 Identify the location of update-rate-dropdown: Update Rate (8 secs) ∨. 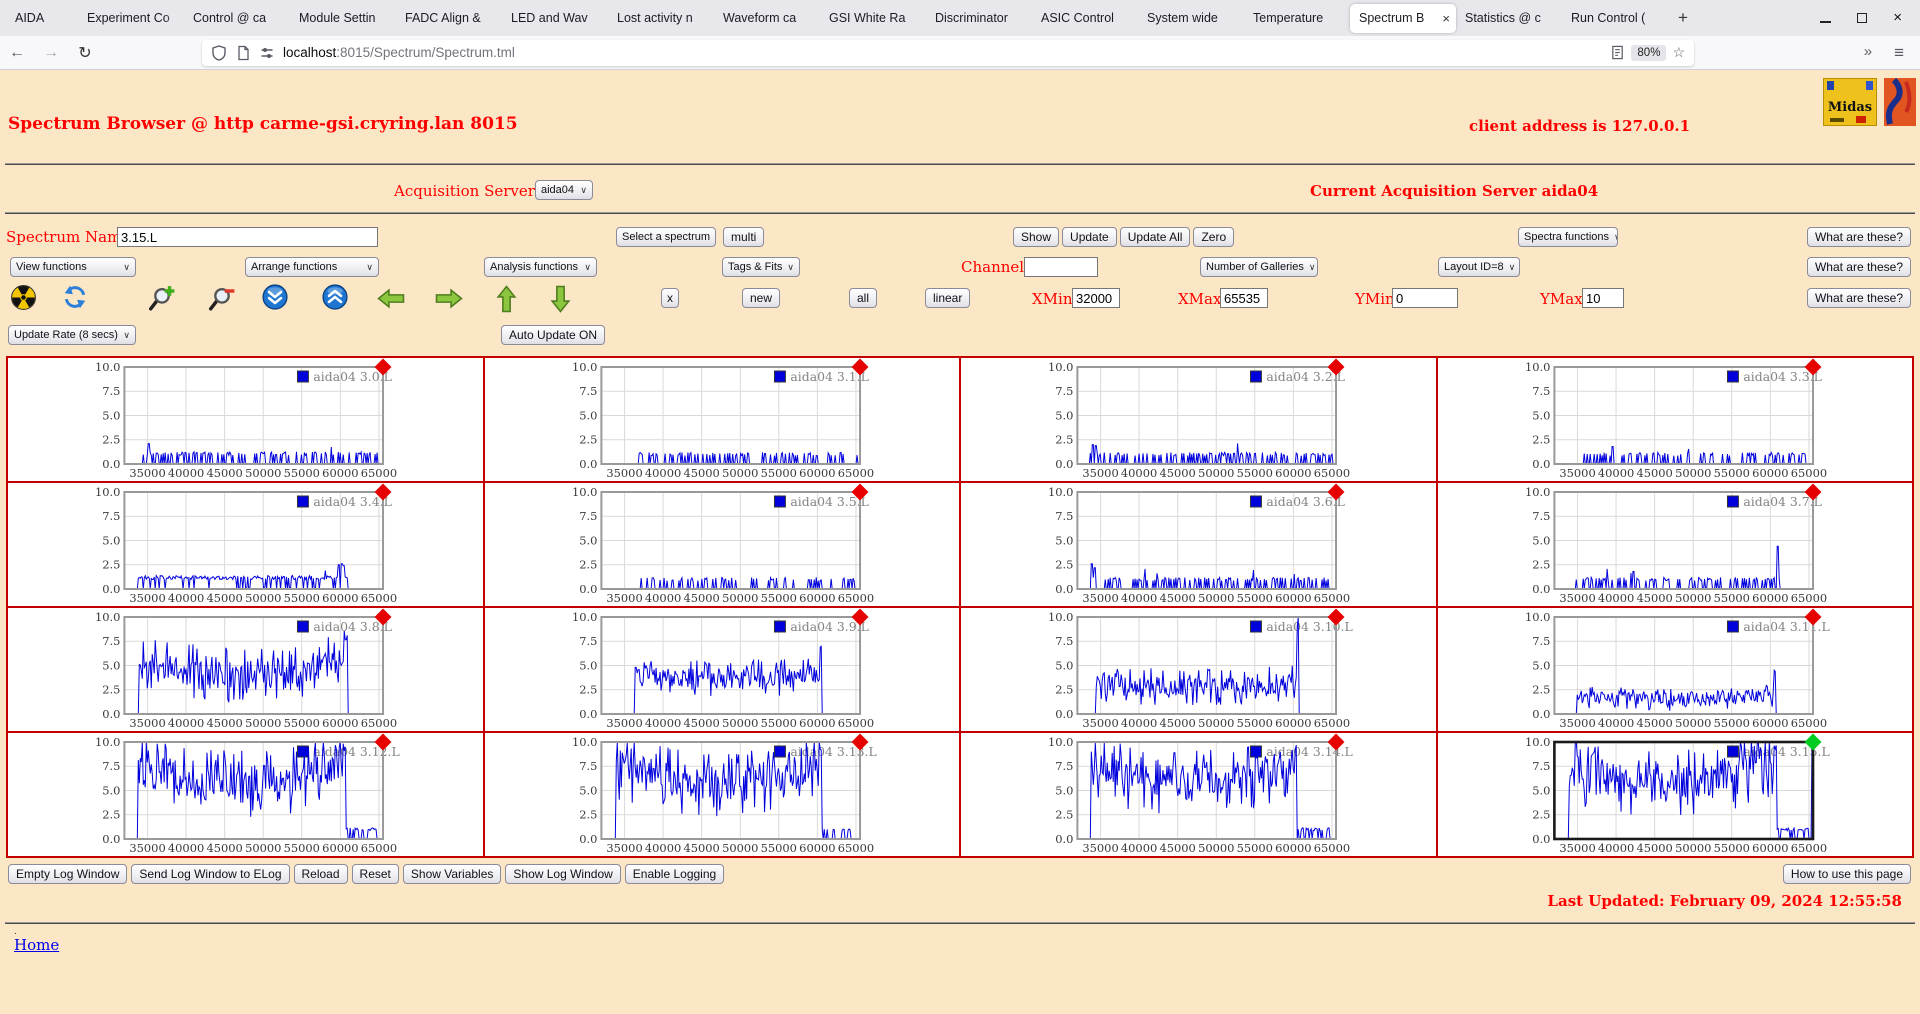
(72, 335).